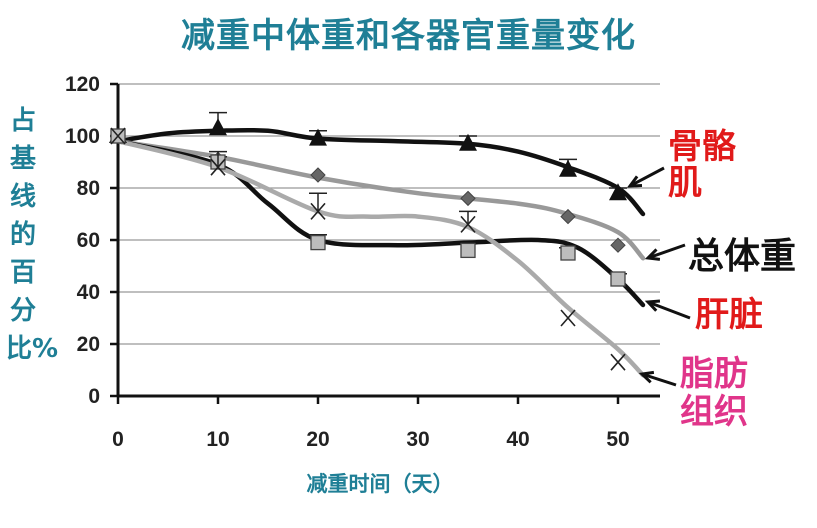 This screenshot has height=528, width=817. Describe the element at coordinates (714, 374) in the screenshot. I see `series-label-3-line-0: 脂肪` at that location.